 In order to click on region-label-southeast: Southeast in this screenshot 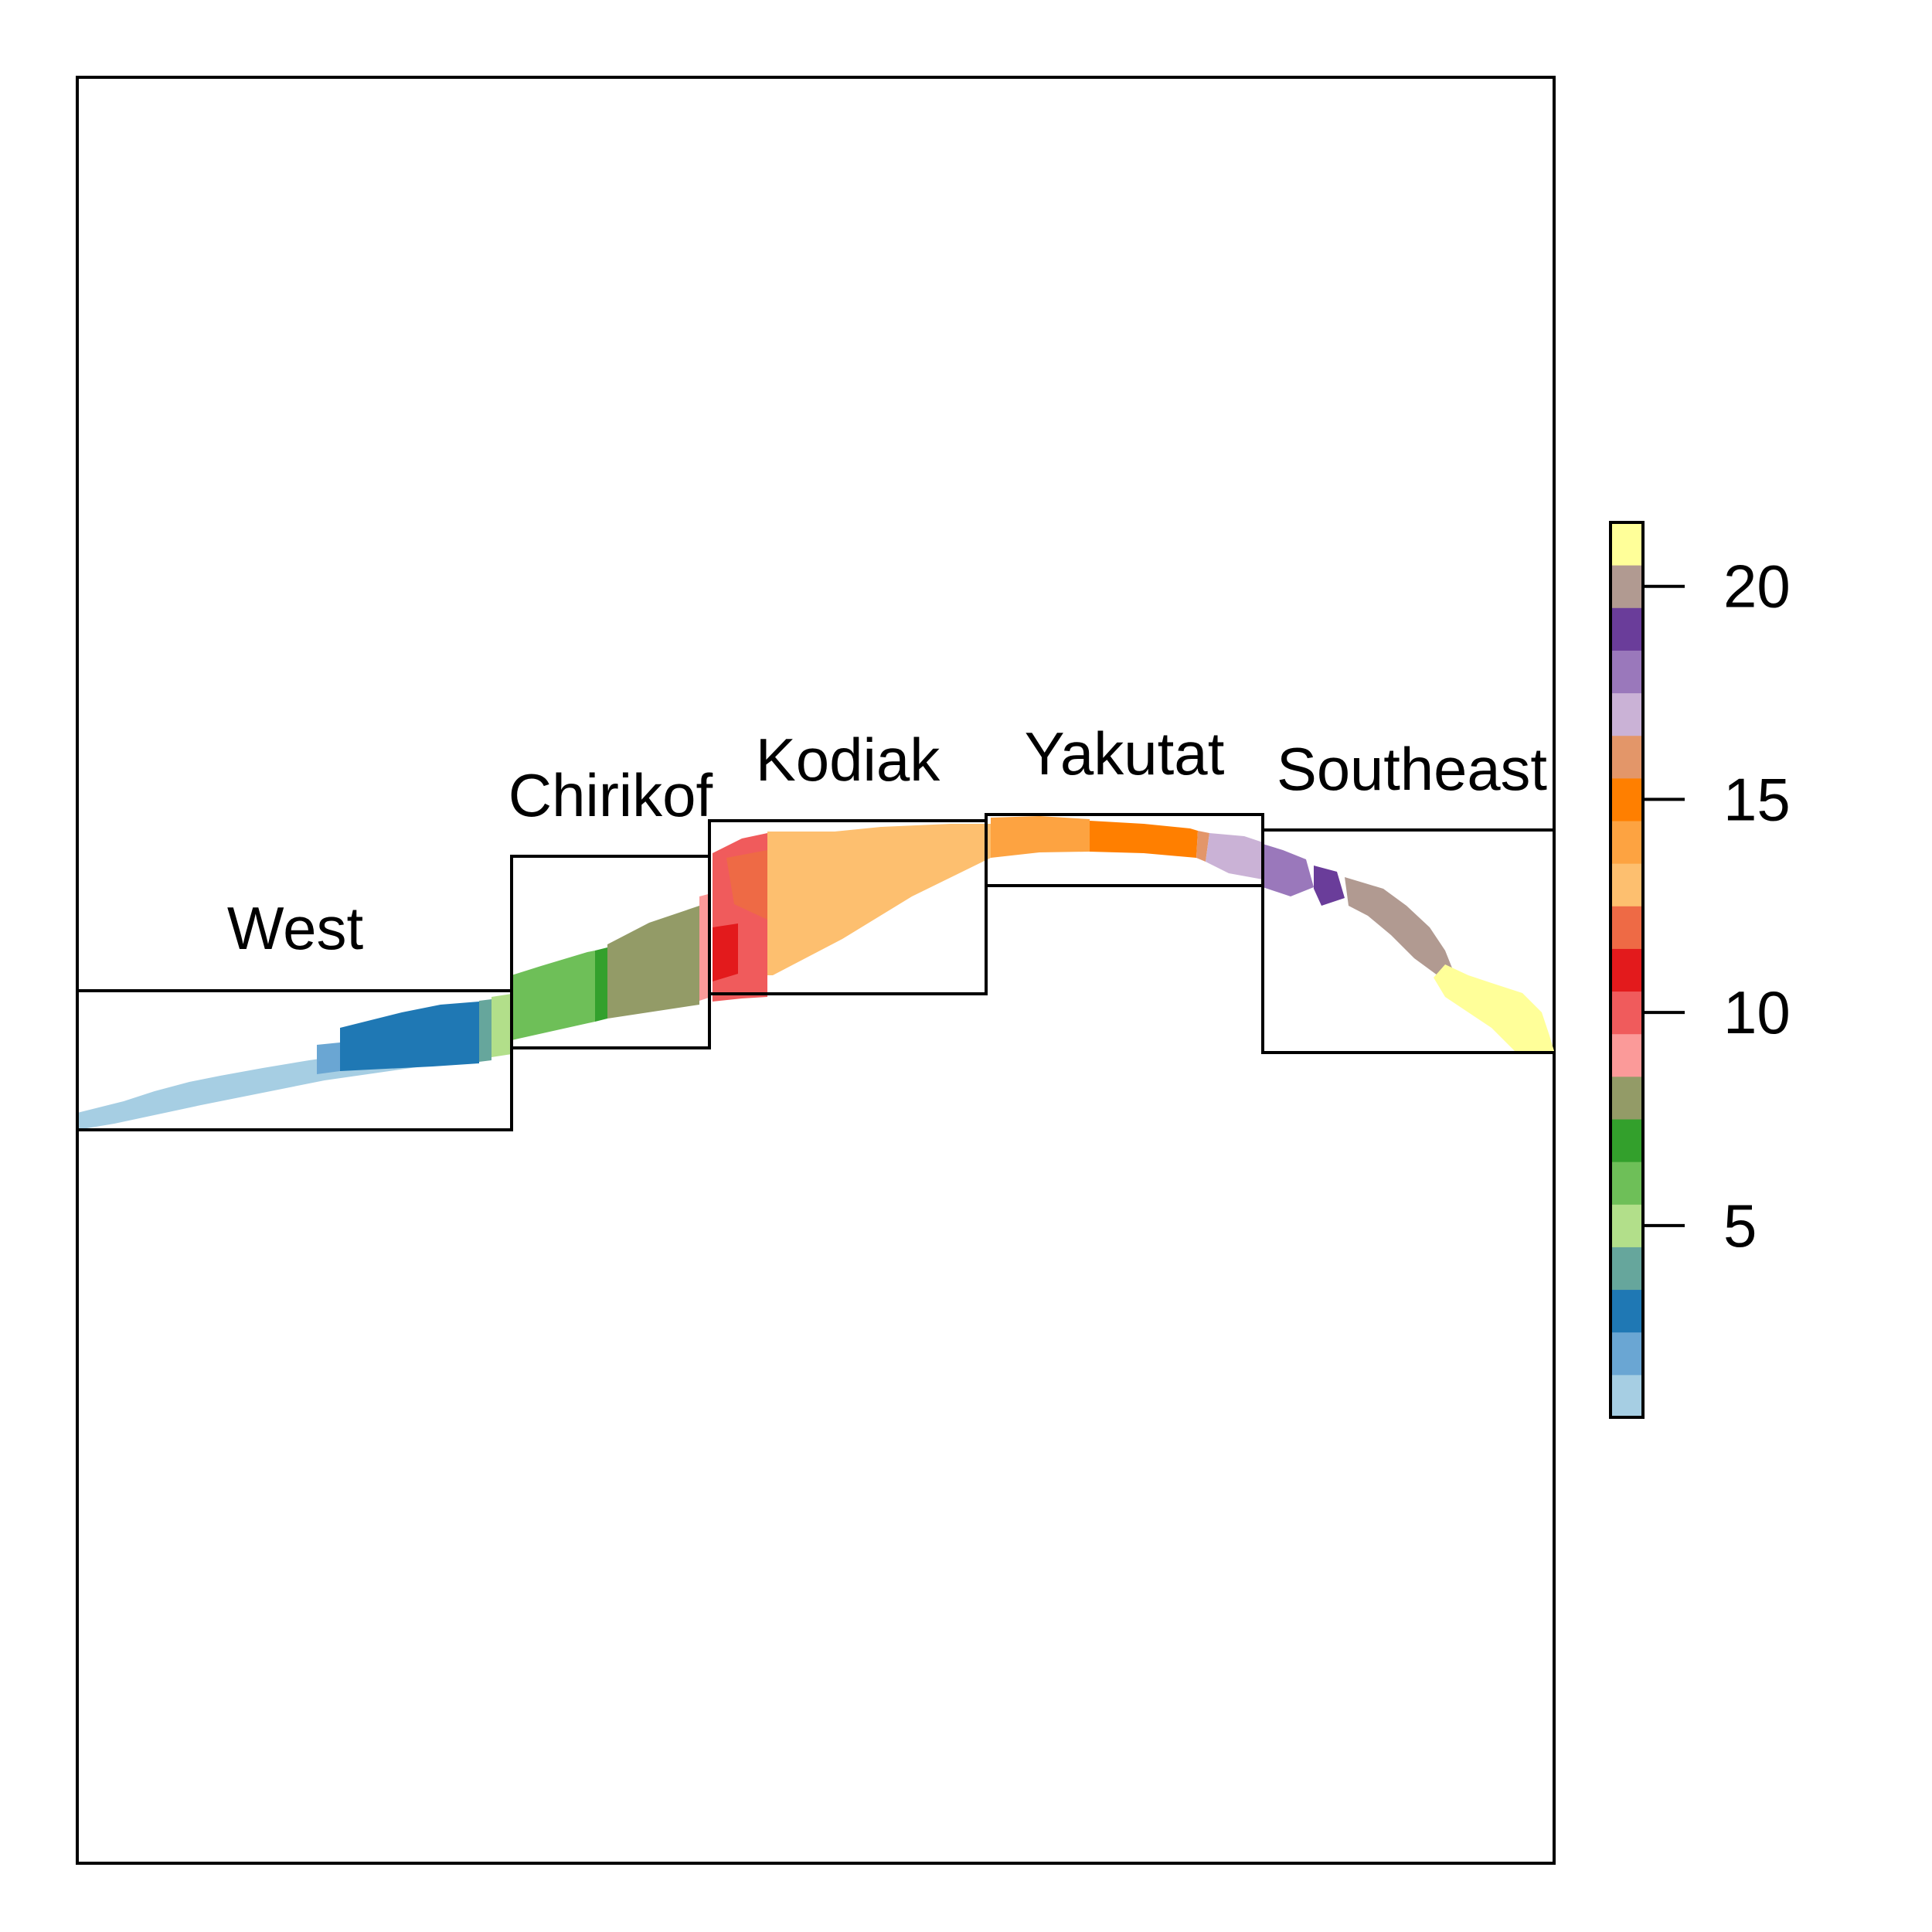, I will do `click(1412, 769)`.